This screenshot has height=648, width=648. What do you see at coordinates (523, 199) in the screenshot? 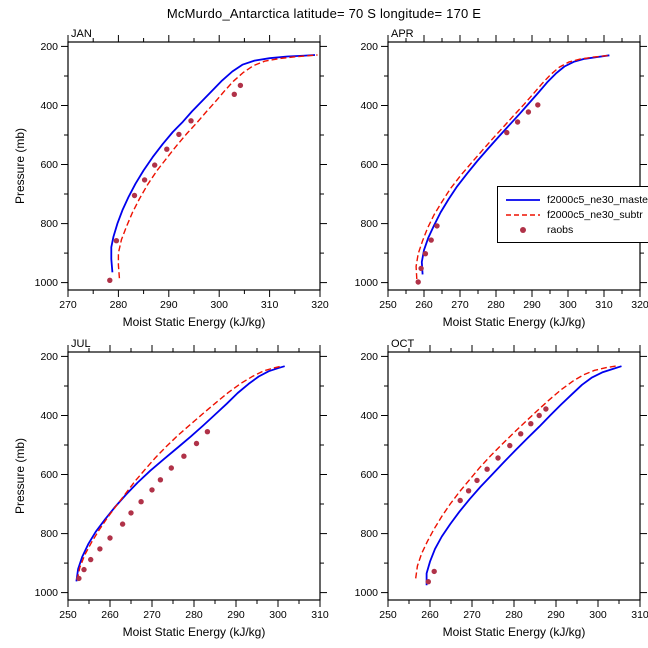
I see `legend-line-solid-sample` at bounding box center [523, 199].